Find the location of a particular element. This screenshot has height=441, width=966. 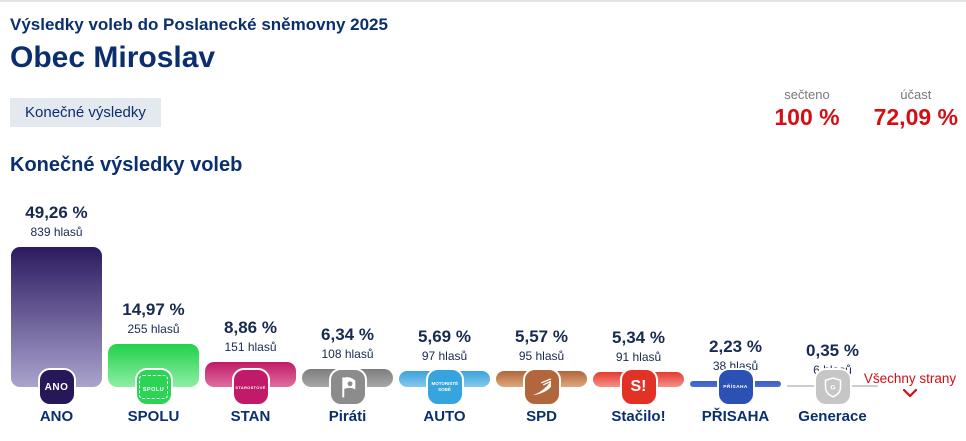

party-percent: 6,34 % is located at coordinates (347, 334).